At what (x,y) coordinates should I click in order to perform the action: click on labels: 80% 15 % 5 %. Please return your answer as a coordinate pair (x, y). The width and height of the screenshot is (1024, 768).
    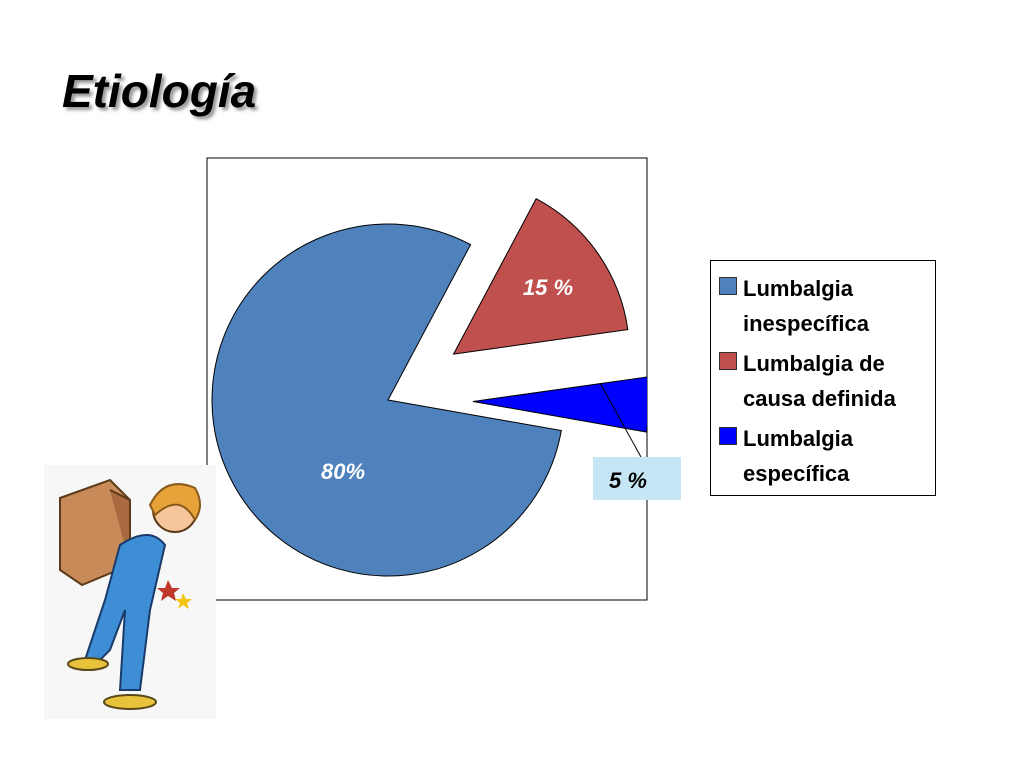
    Looking at the image, I should click on (501, 387).